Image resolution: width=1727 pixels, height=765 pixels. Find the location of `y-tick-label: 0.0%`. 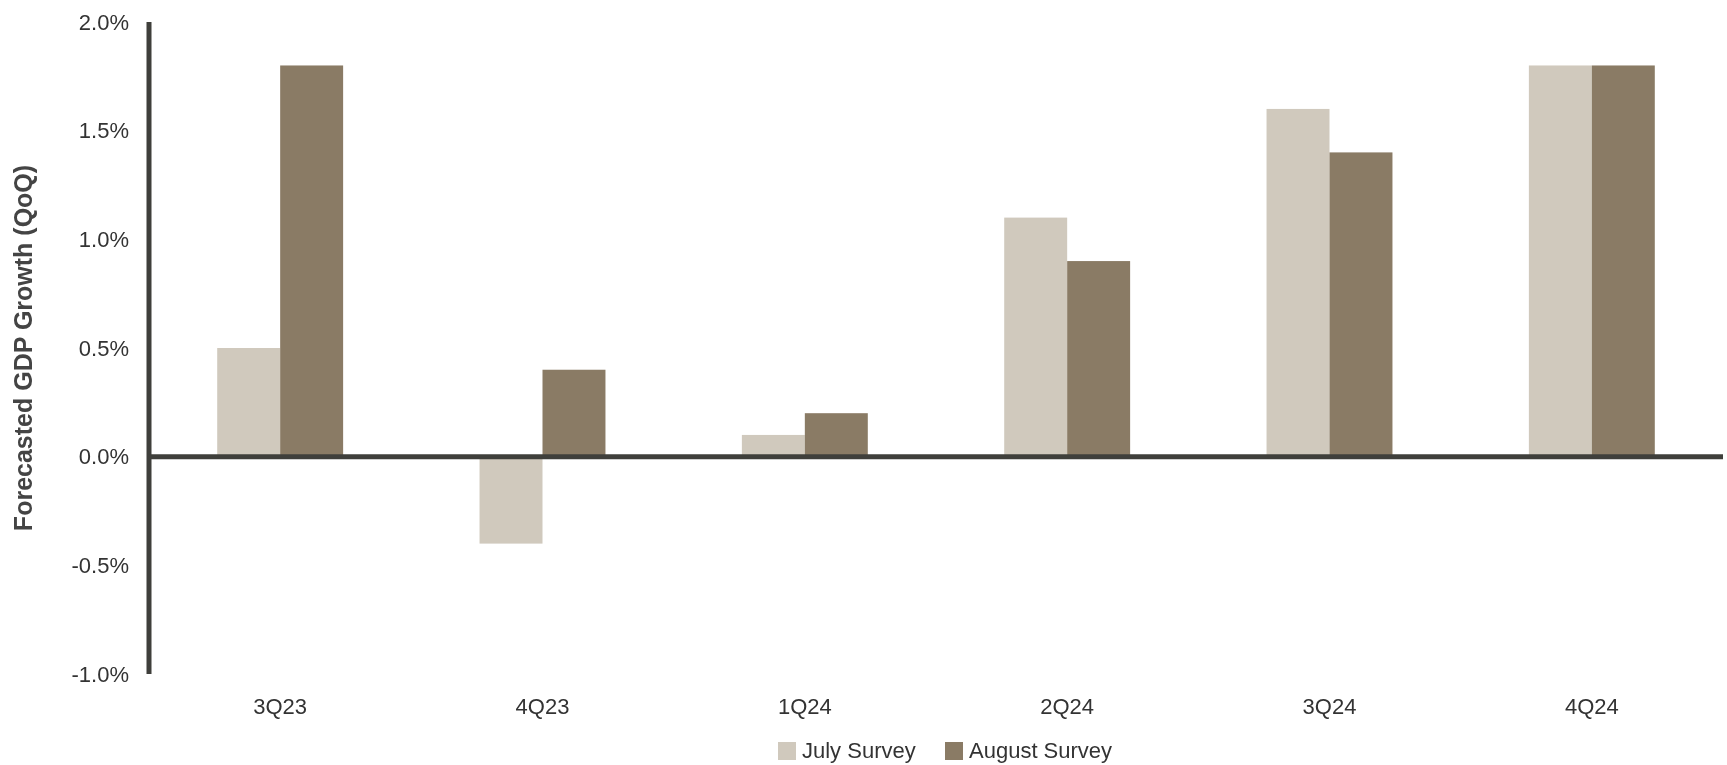

y-tick-label: 0.0% is located at coordinates (103, 457).